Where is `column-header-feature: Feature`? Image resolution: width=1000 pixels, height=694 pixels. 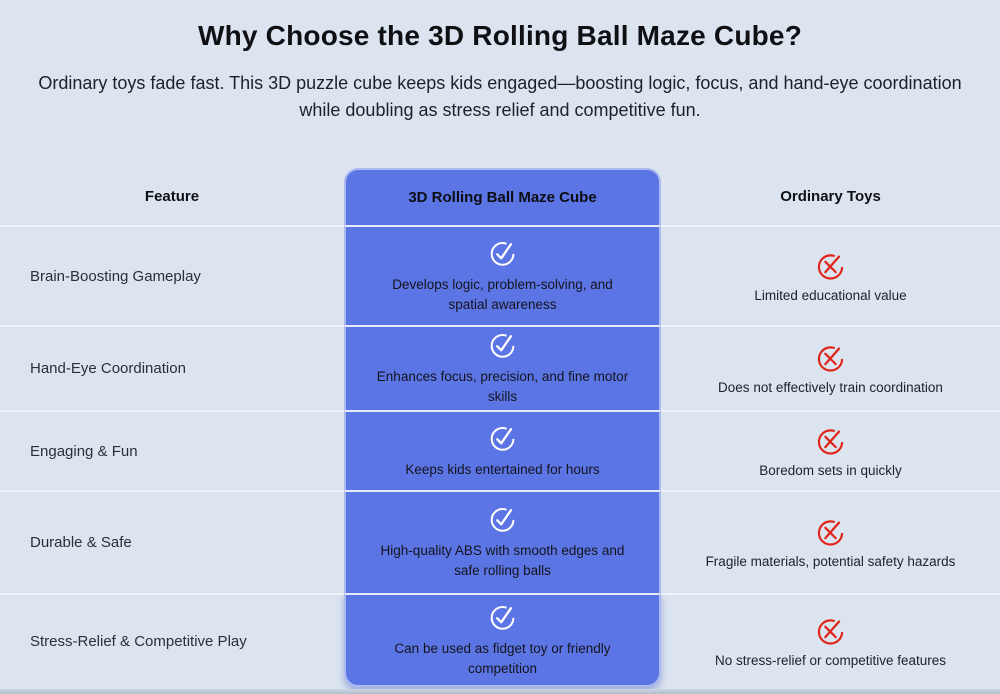 column-header-feature: Feature is located at coordinates (172, 196).